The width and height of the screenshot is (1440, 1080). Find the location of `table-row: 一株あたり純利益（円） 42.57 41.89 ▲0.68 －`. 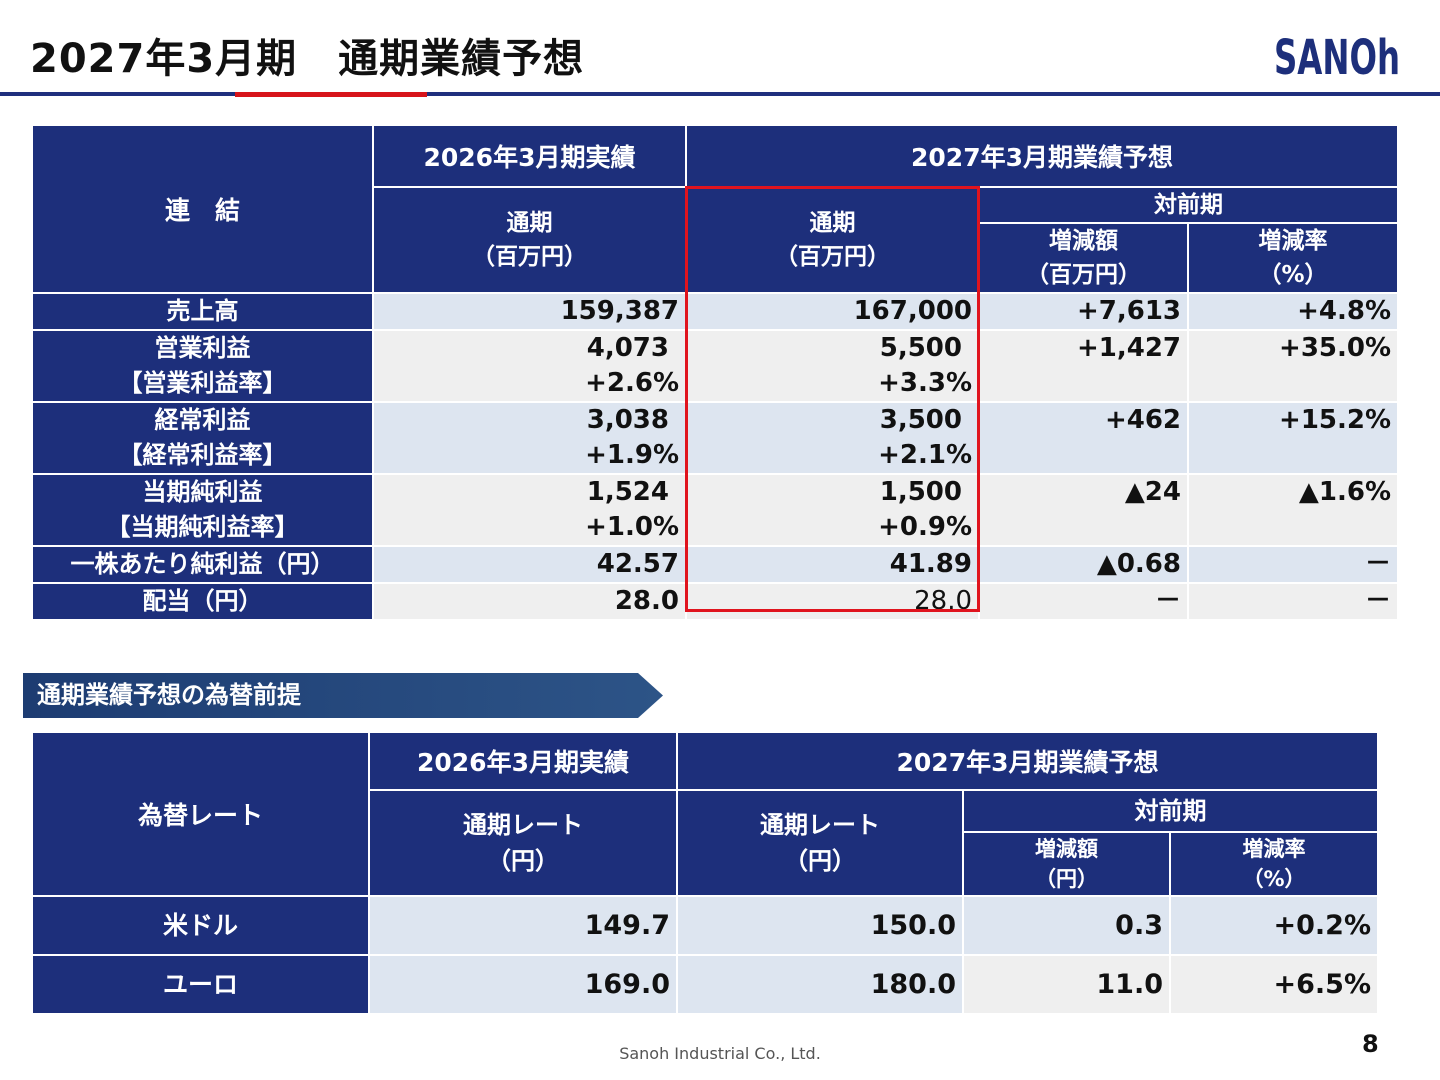

table-row: 一株あたり純利益（円） 42.57 41.89 ▲0.68 － is located at coordinates (715, 564).